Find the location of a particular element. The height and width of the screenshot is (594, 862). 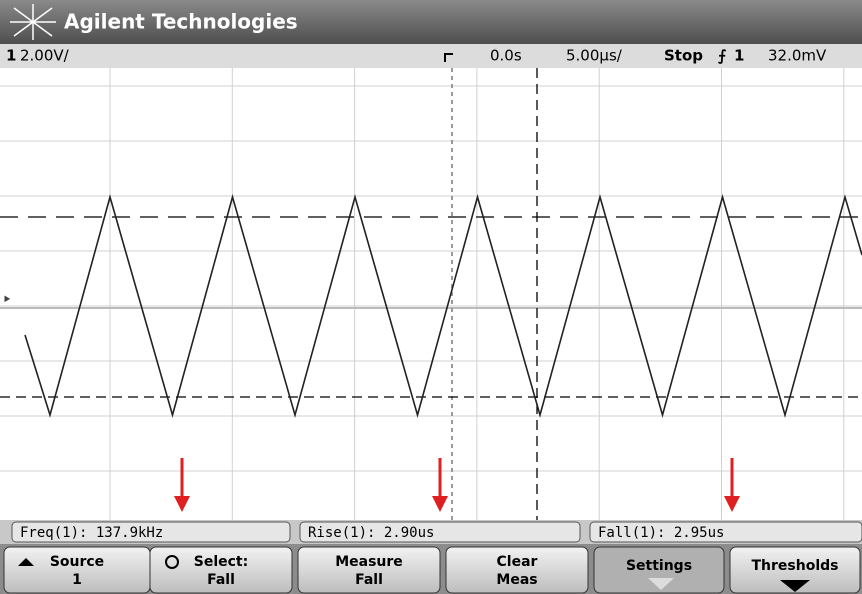

softkey-label: 1 is located at coordinates (77, 580).